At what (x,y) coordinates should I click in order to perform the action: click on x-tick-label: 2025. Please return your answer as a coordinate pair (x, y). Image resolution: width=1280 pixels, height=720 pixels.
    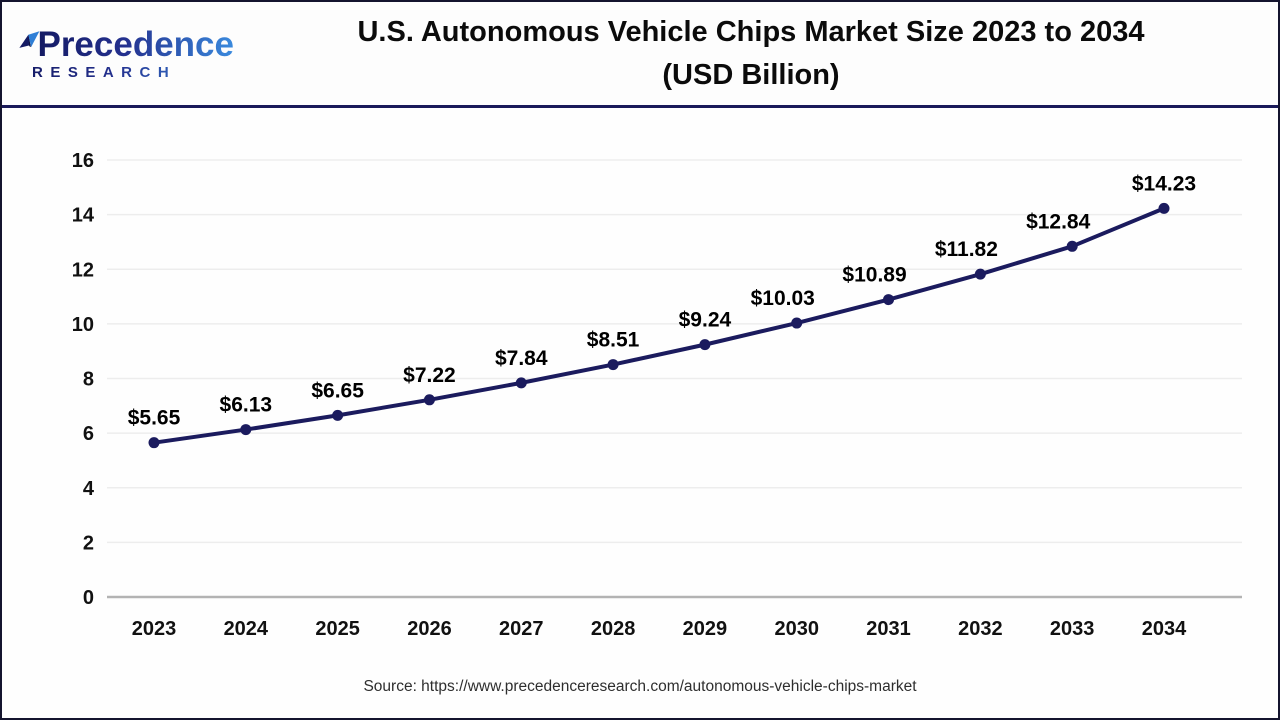
    Looking at the image, I should click on (337, 629).